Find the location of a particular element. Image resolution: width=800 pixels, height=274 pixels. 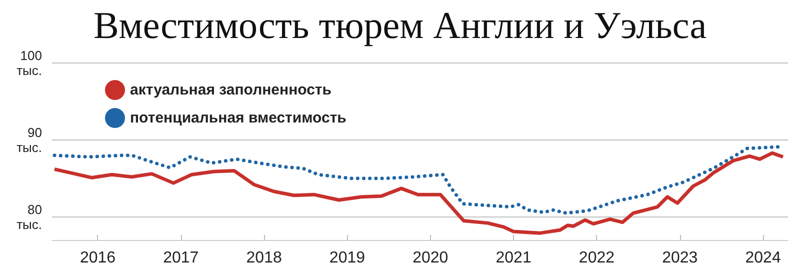

x-tick-label: 2022 is located at coordinates (596, 258).